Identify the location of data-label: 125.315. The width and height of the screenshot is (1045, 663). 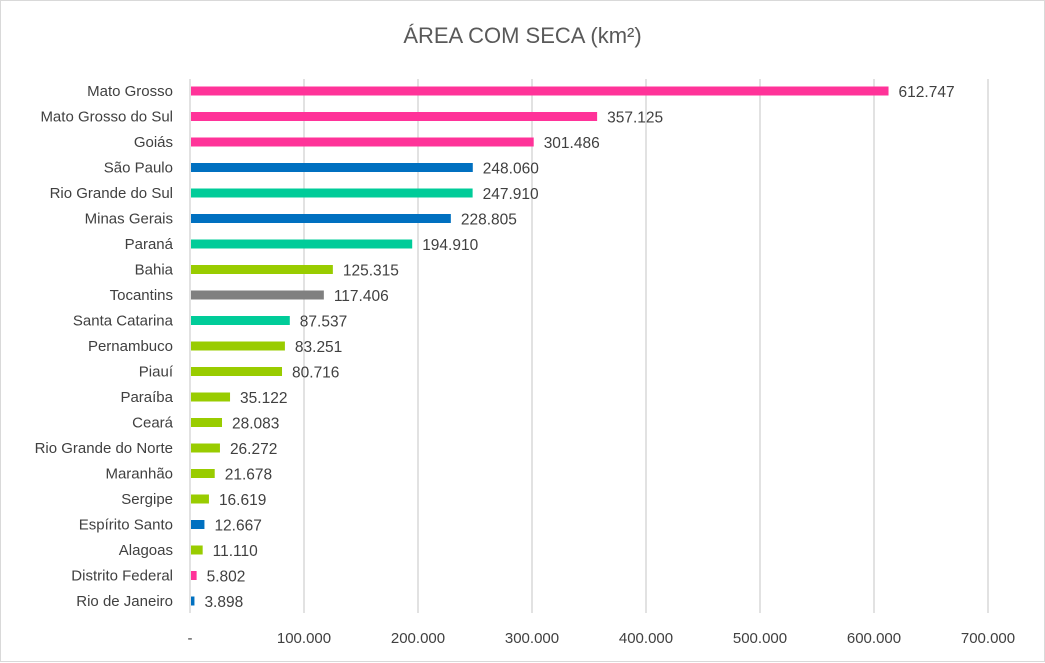
(371, 271).